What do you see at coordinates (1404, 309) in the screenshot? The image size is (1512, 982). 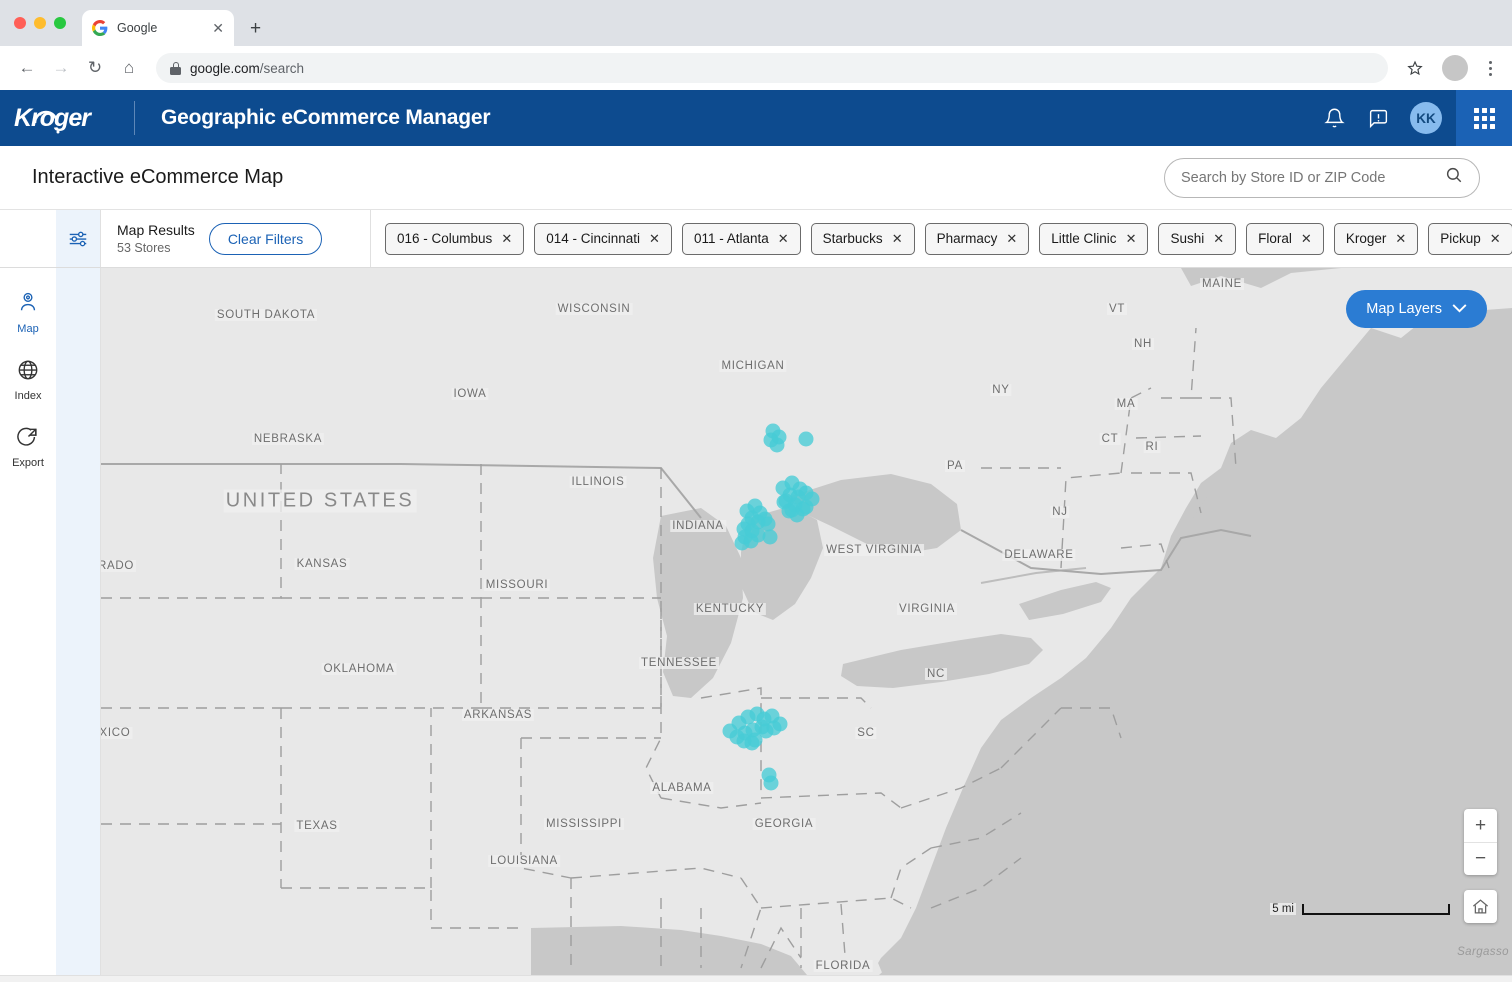 I see `map-layers-label: Map Layers` at bounding box center [1404, 309].